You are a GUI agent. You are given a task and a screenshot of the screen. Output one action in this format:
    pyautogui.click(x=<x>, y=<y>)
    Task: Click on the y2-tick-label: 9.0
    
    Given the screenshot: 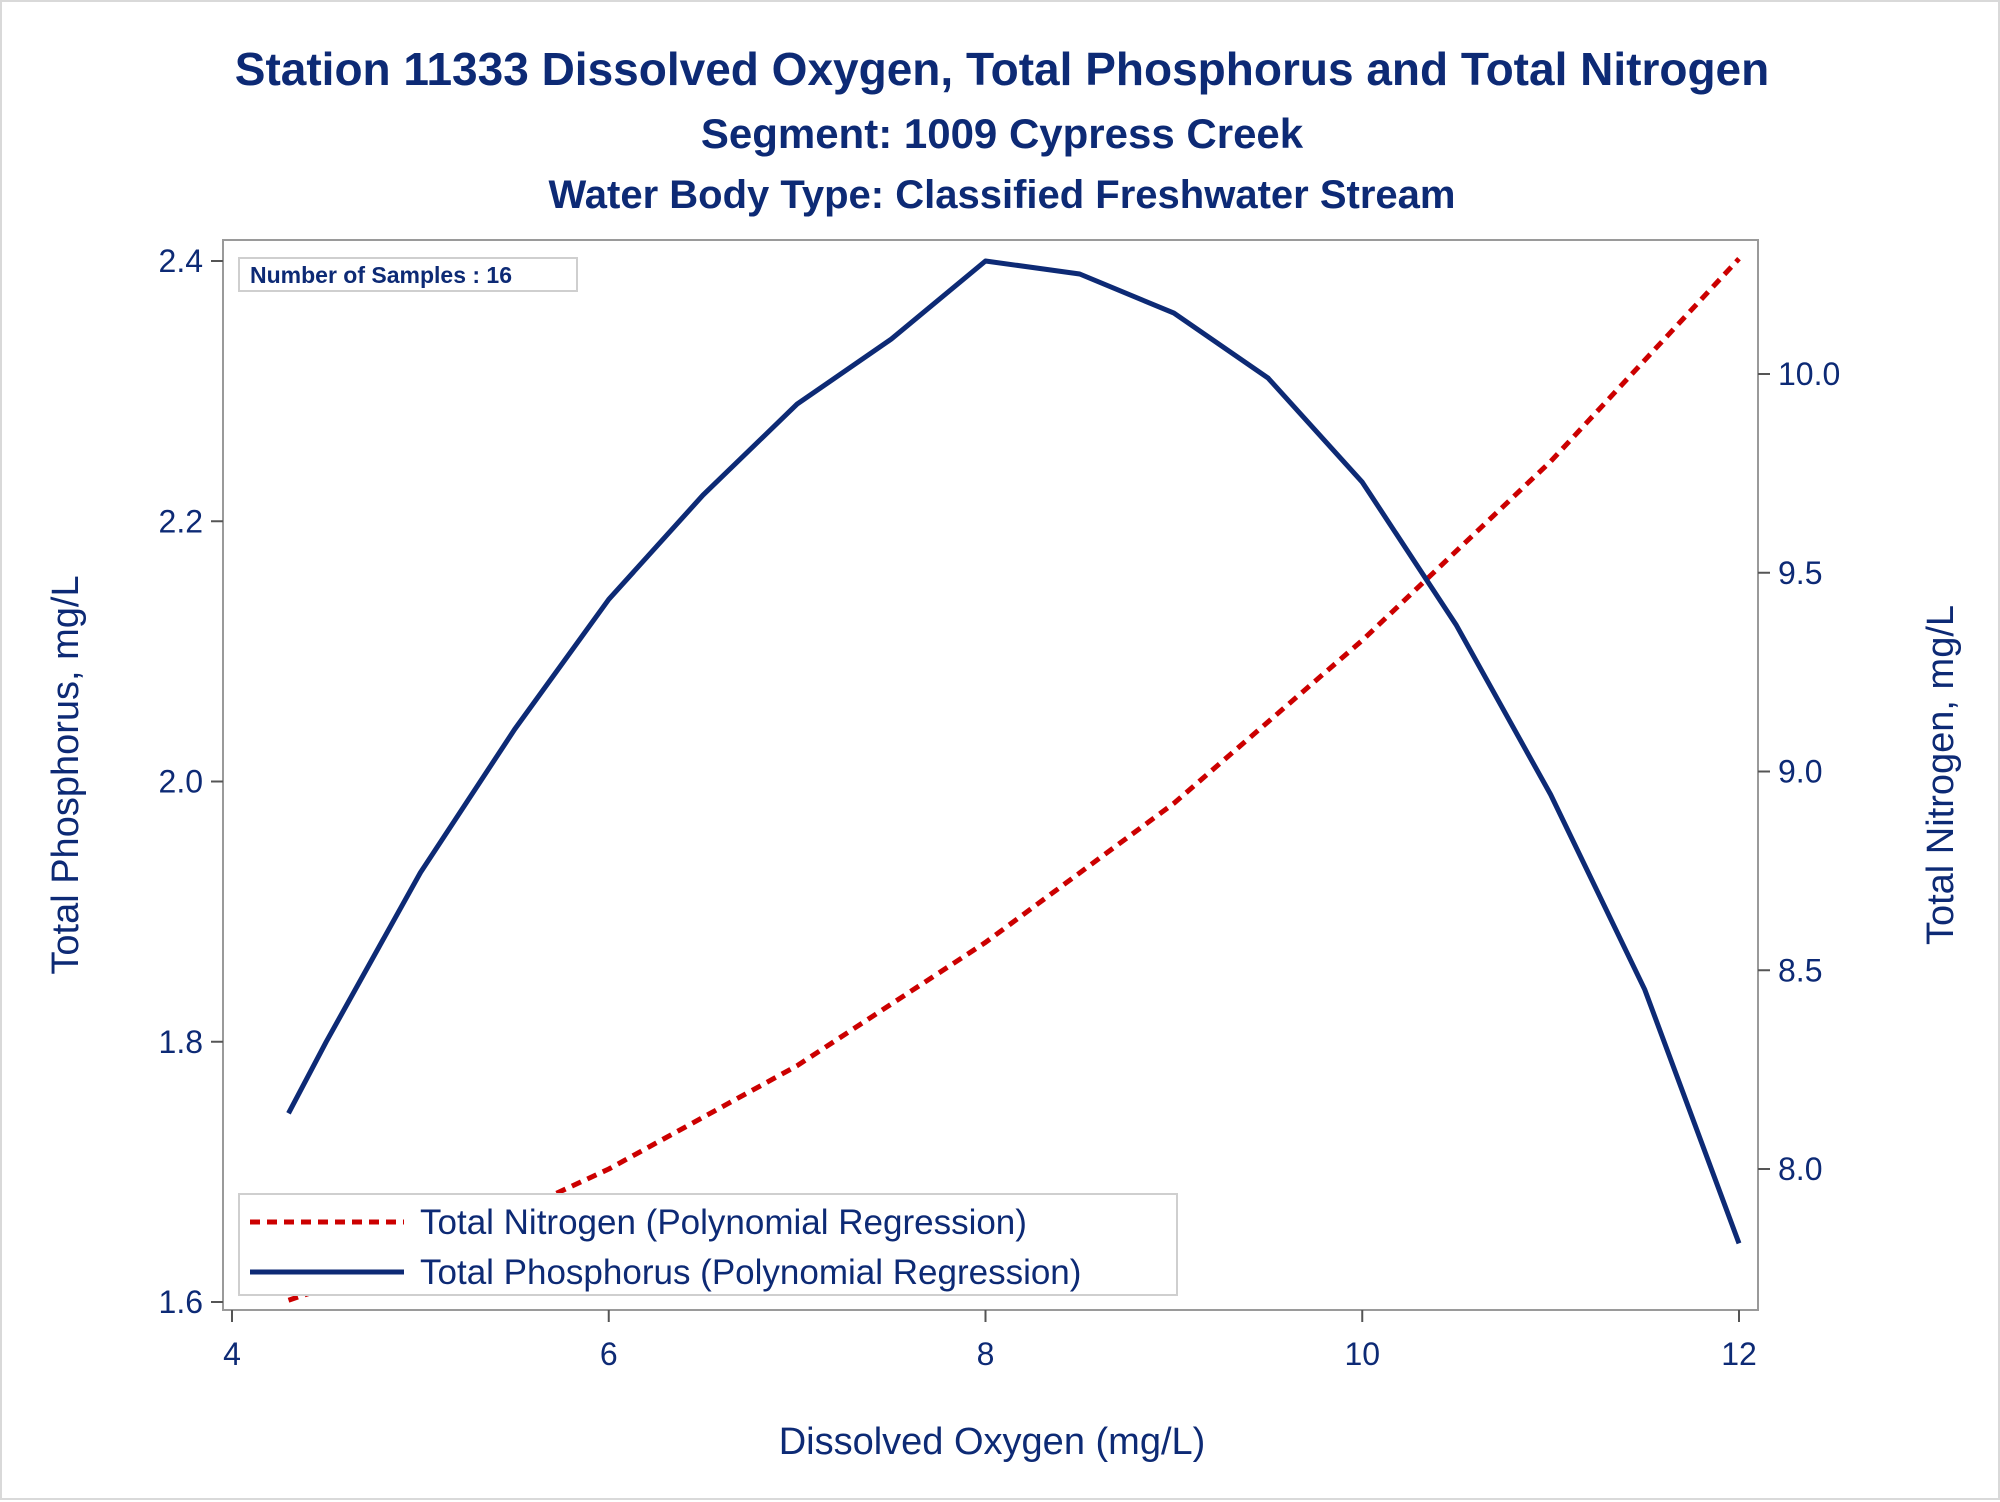 What is the action you would take?
    pyautogui.click(x=1800, y=772)
    